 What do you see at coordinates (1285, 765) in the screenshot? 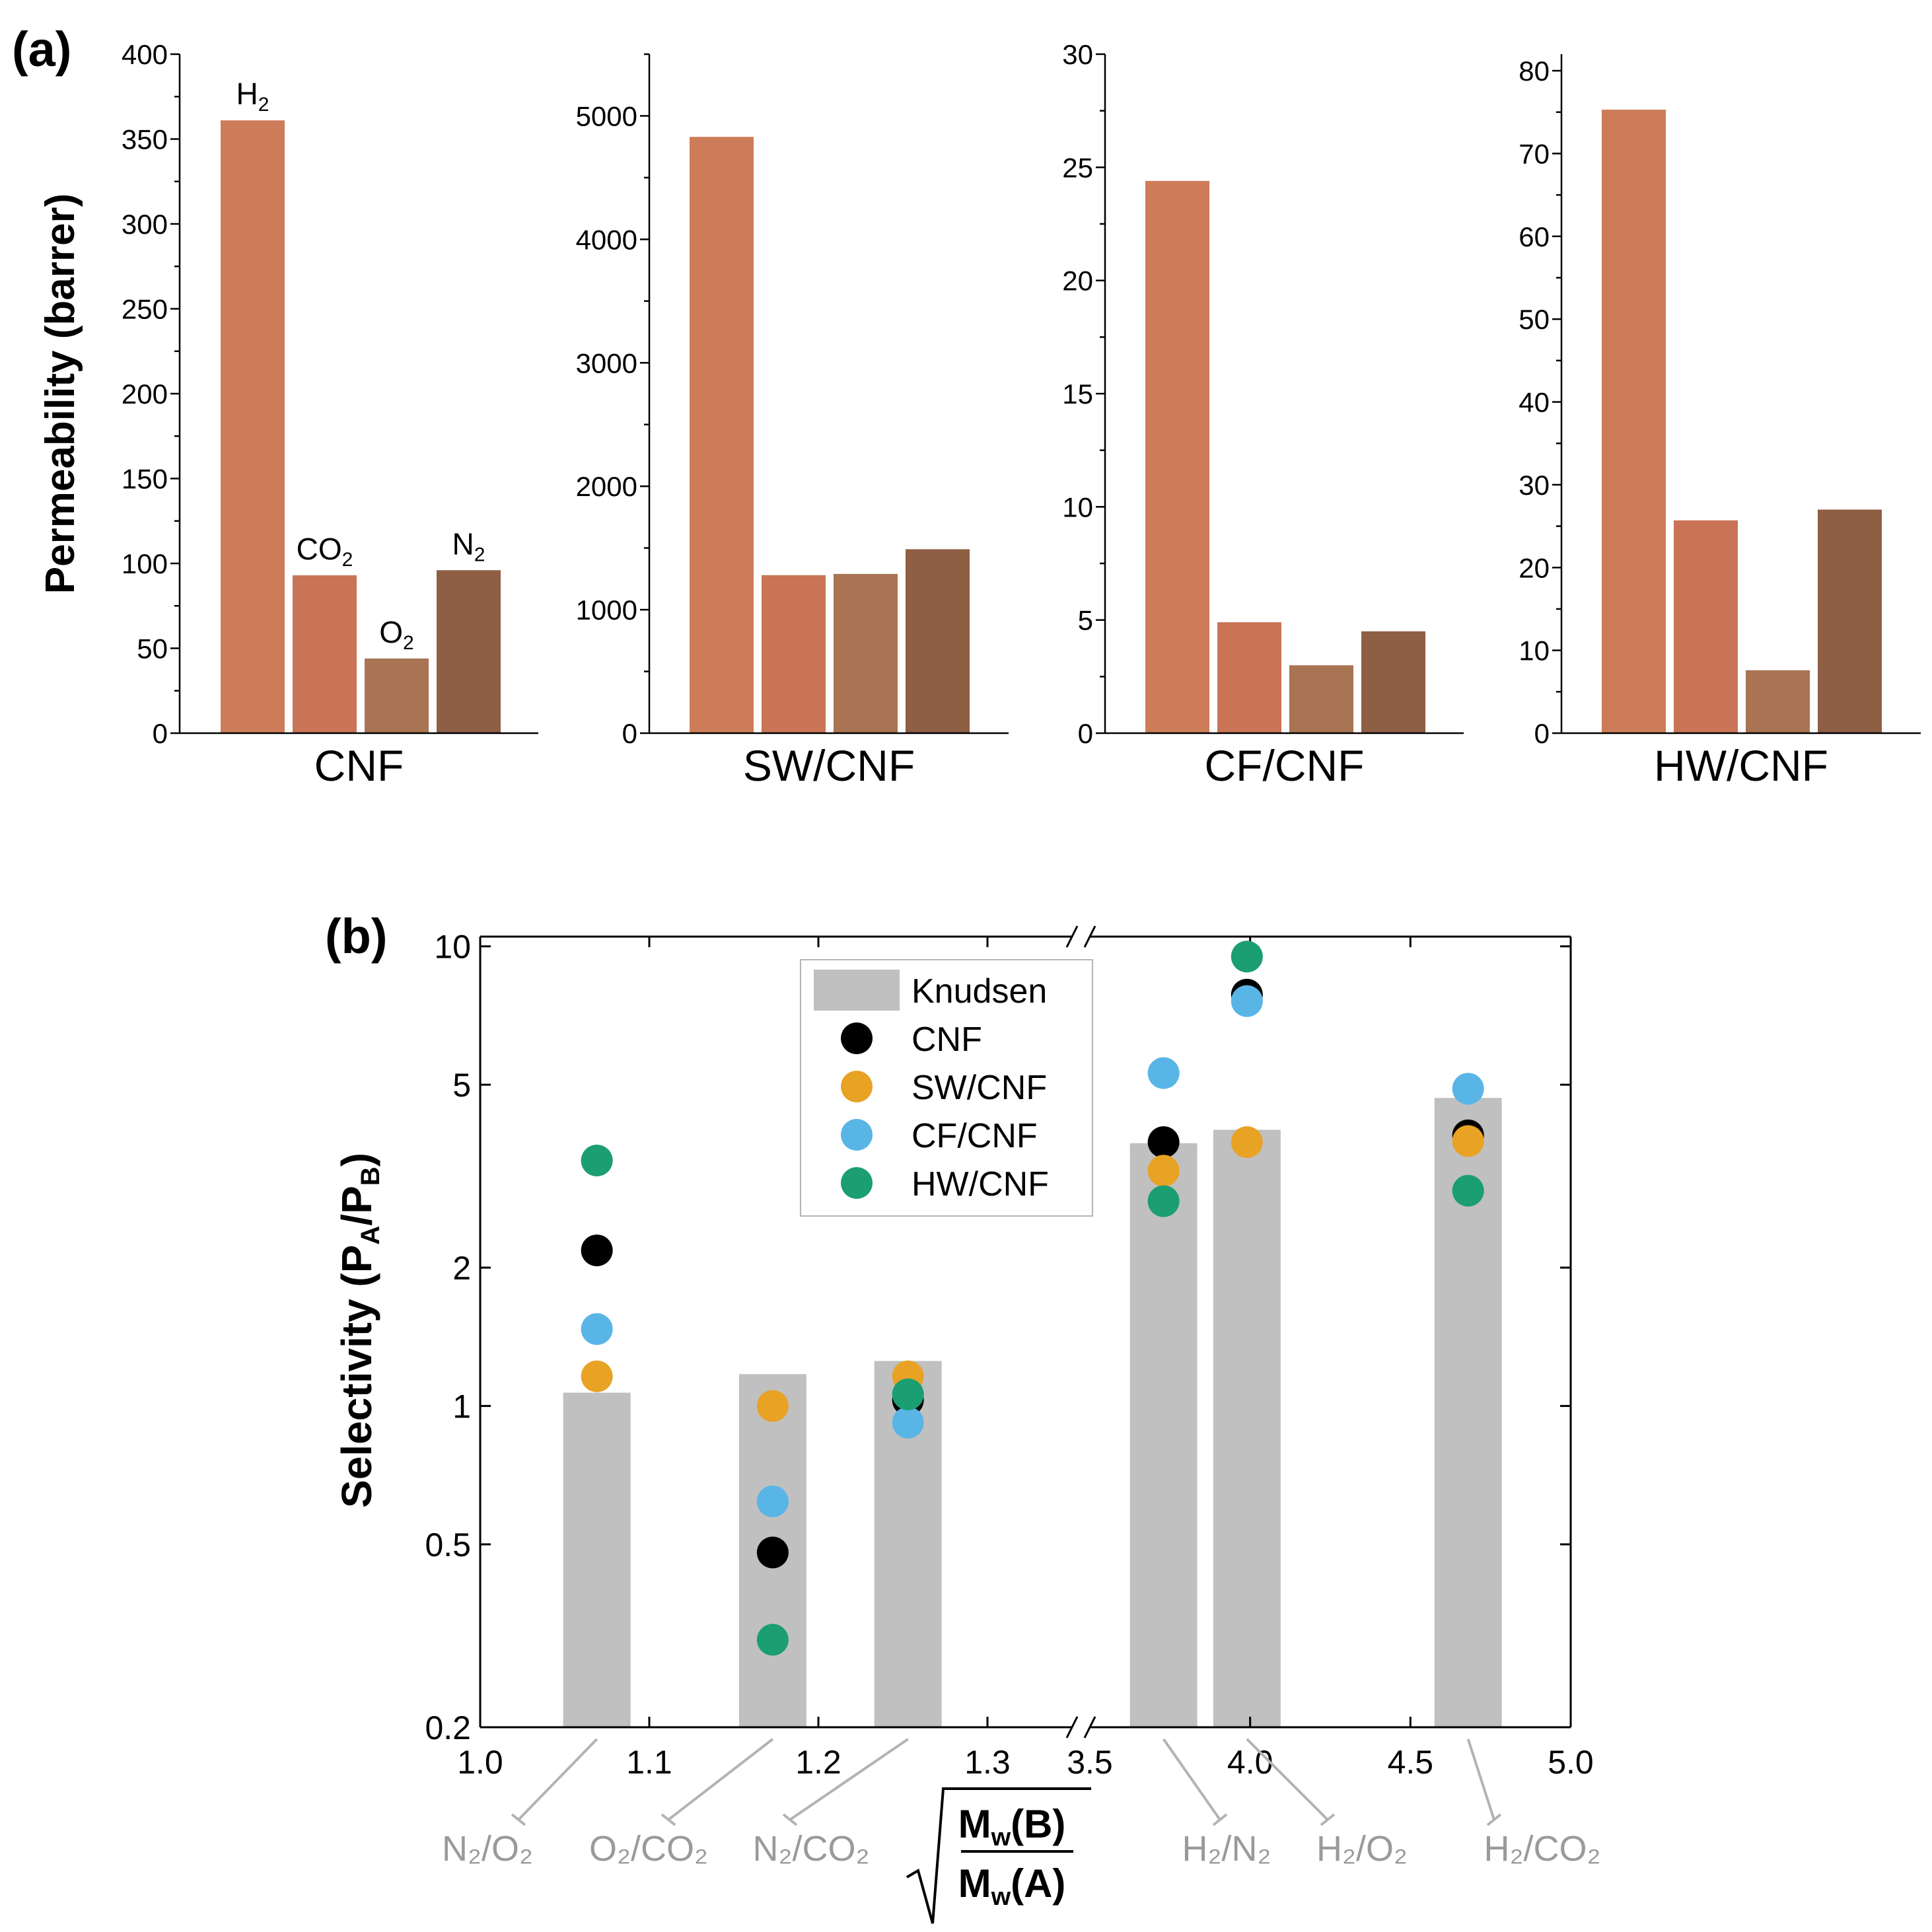
I see `panel-title: CF/CNF` at bounding box center [1285, 765].